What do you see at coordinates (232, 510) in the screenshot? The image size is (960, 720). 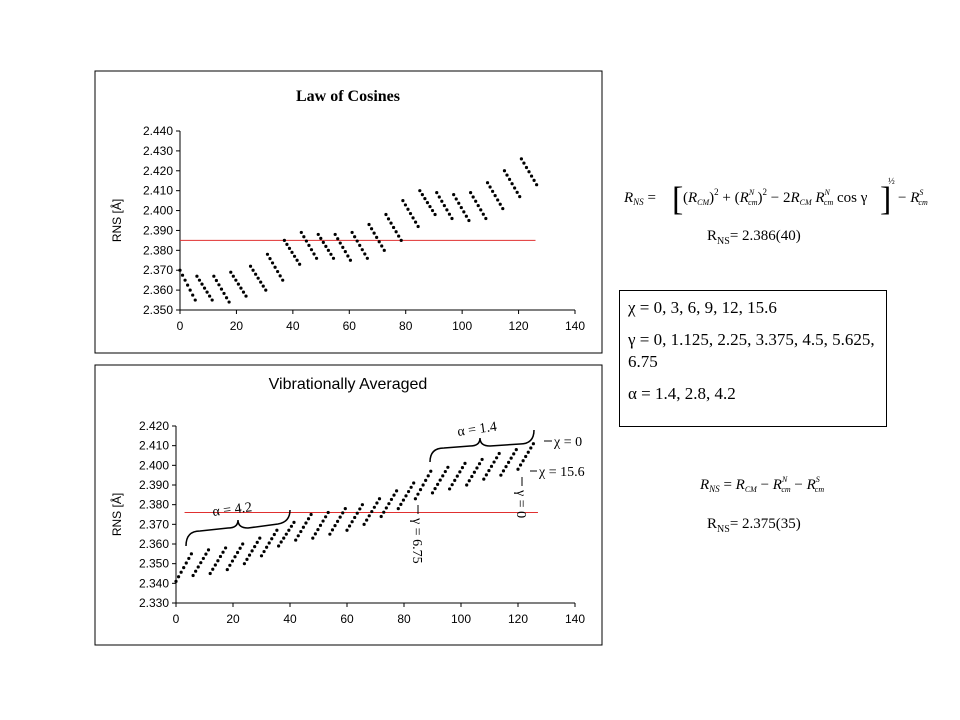 I see `annotation-alpha-left: α = 4.2` at bounding box center [232, 510].